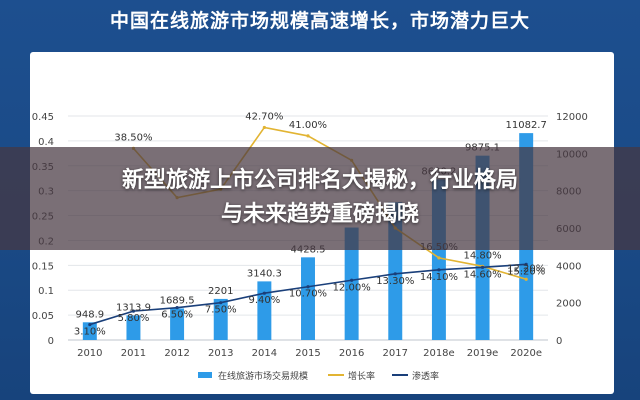 The image size is (640, 400). What do you see at coordinates (439, 277) in the screenshot?
I see `line-value-label: 14.10%` at bounding box center [439, 277].